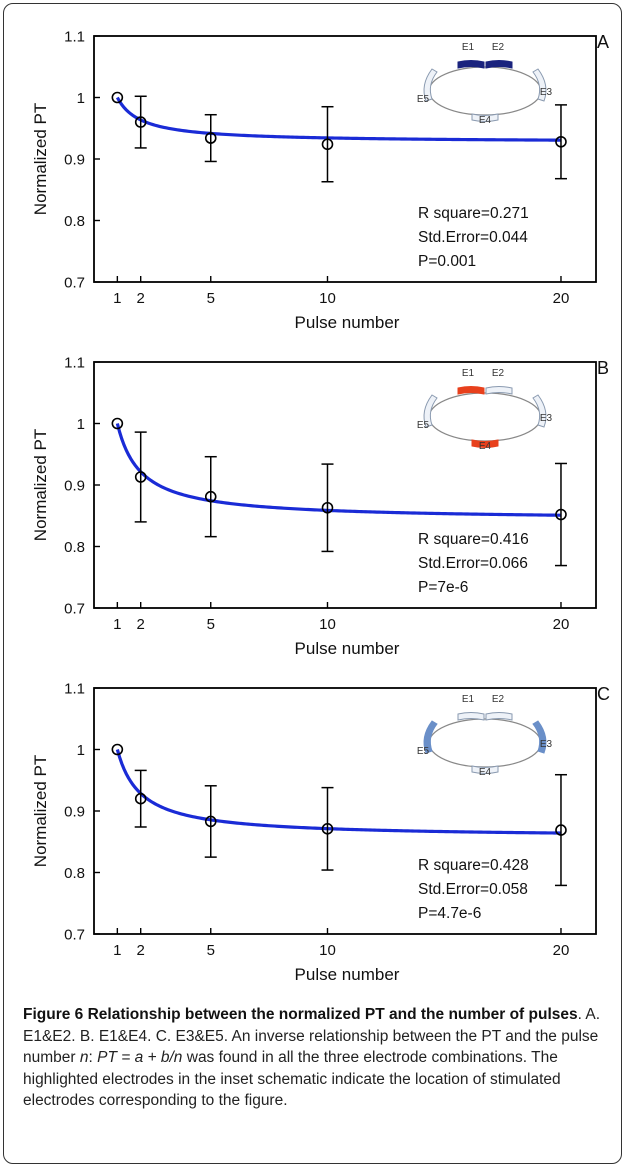  What do you see at coordinates (447, 261) in the screenshot?
I see `stat-text: P=0.001` at bounding box center [447, 261].